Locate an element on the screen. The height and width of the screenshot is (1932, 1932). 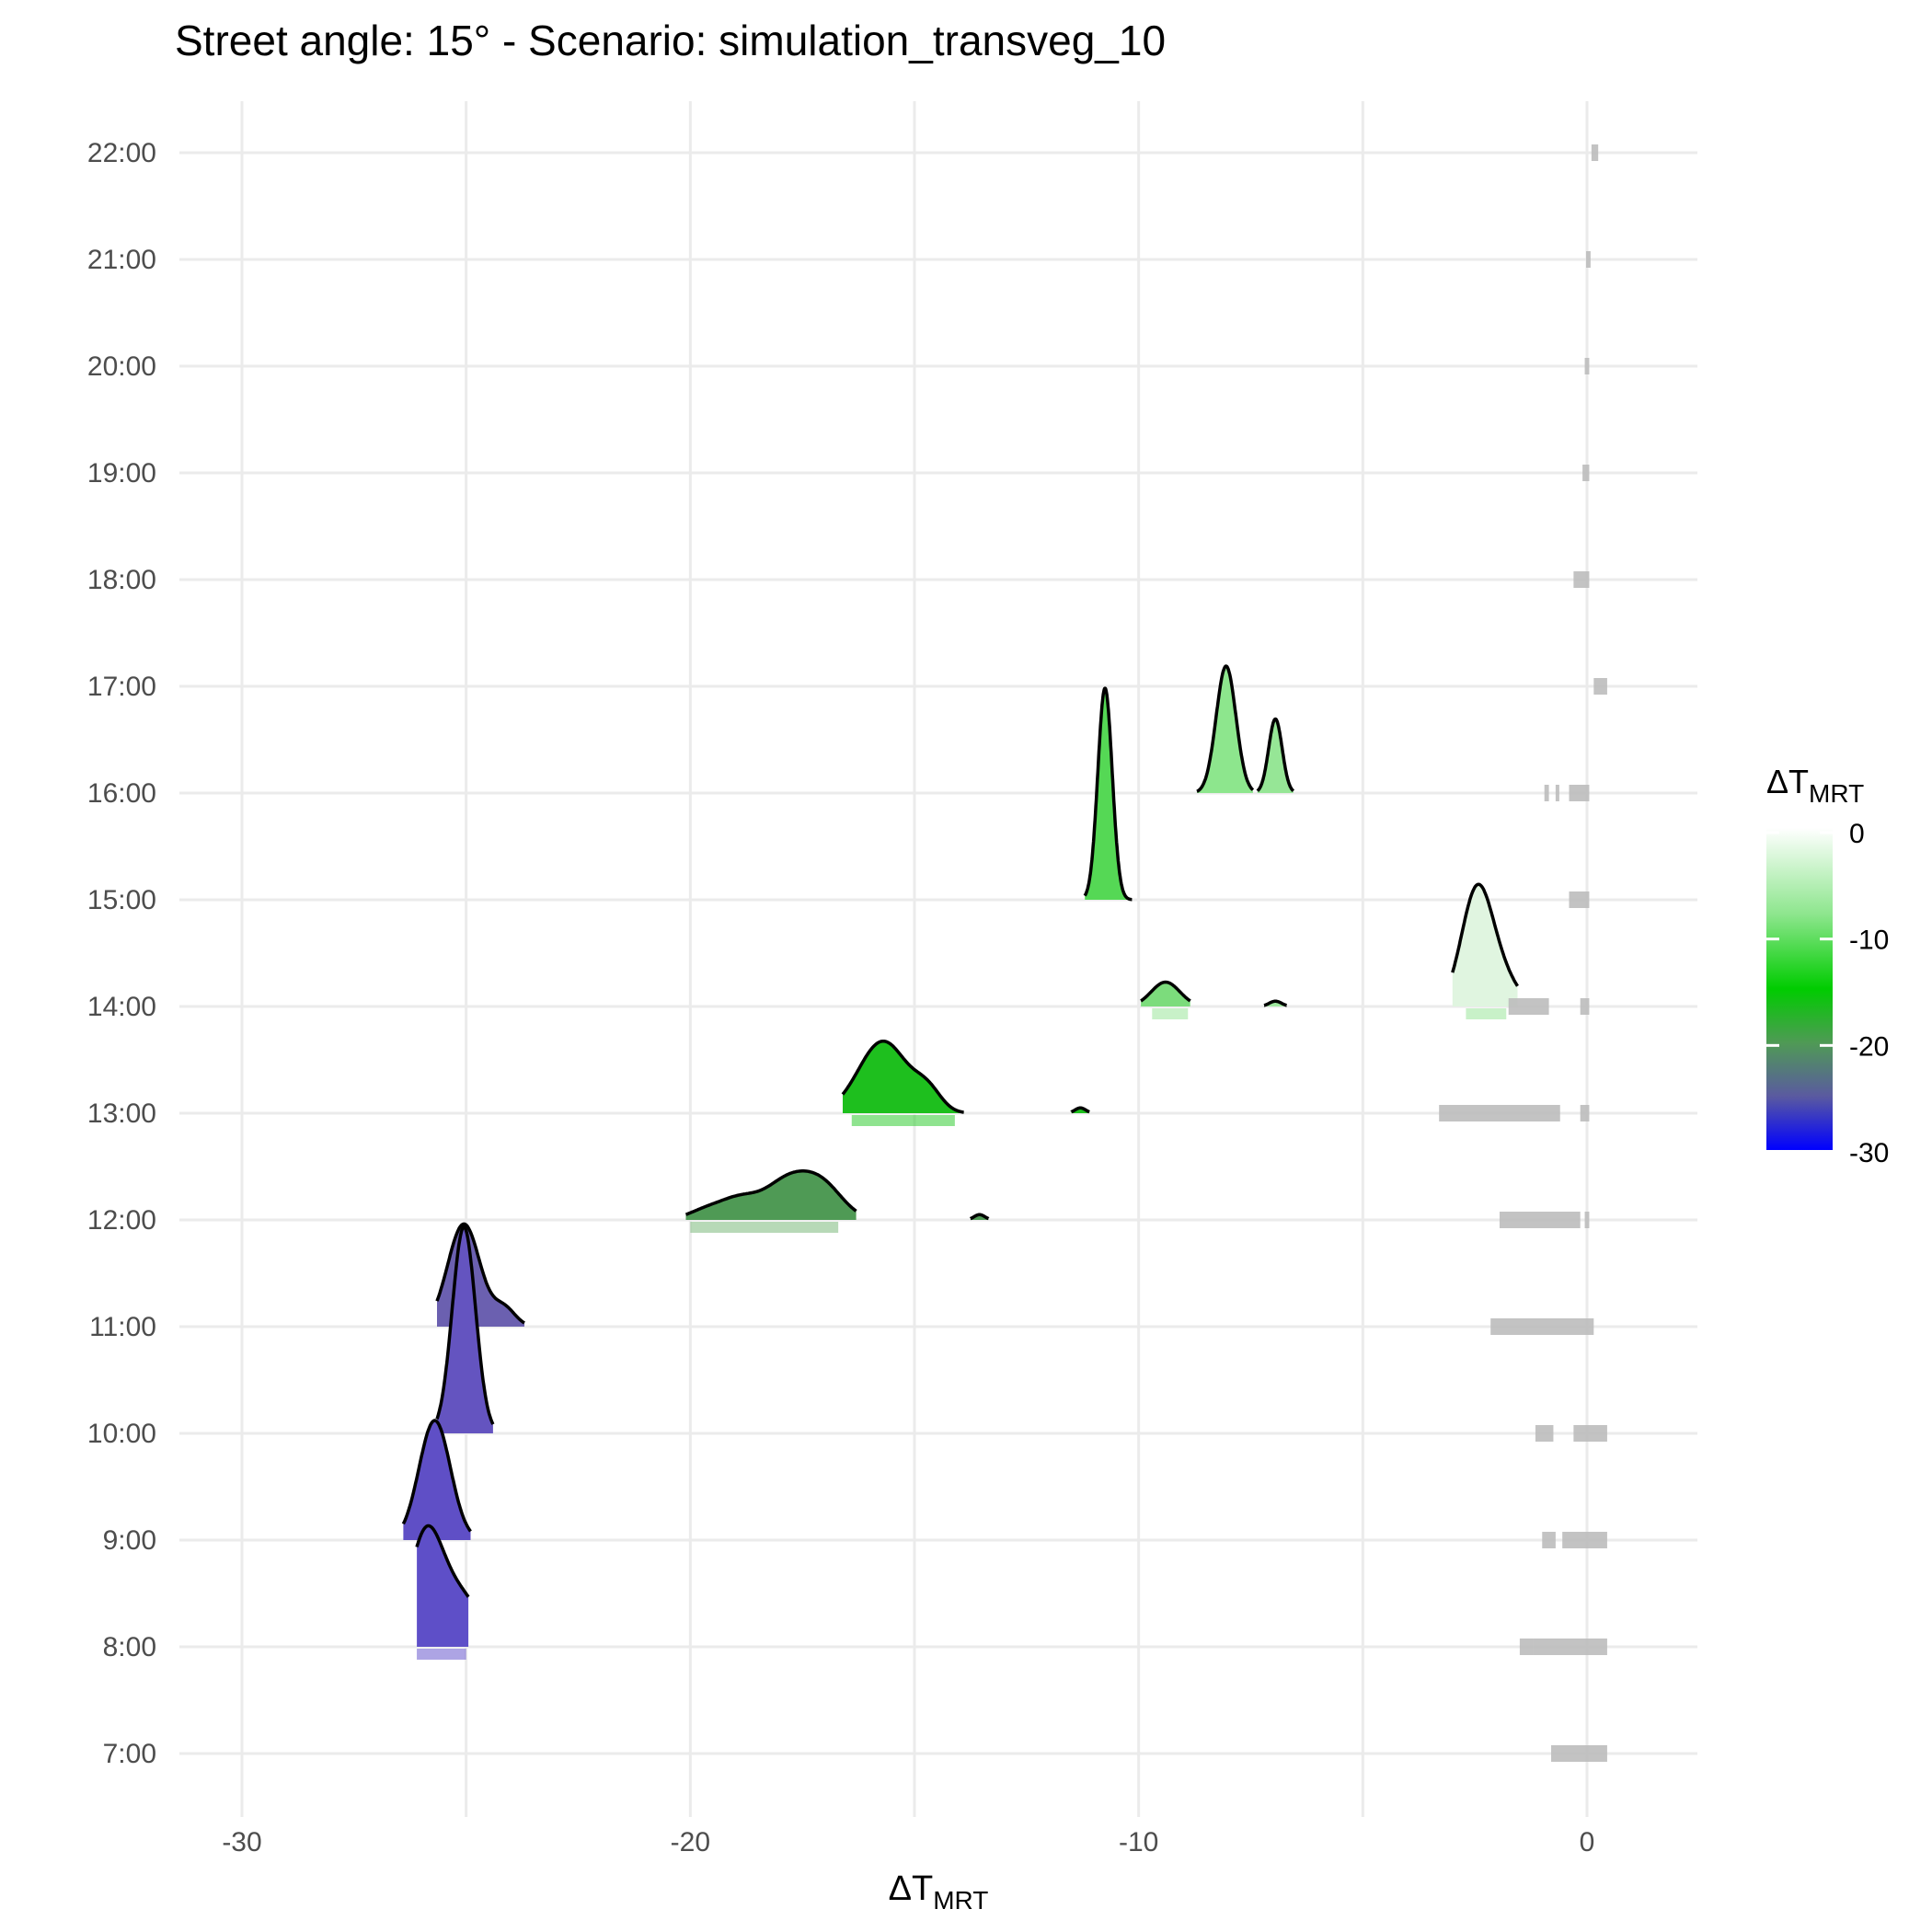
x-tick-label: -20 is located at coordinates (690, 1842).